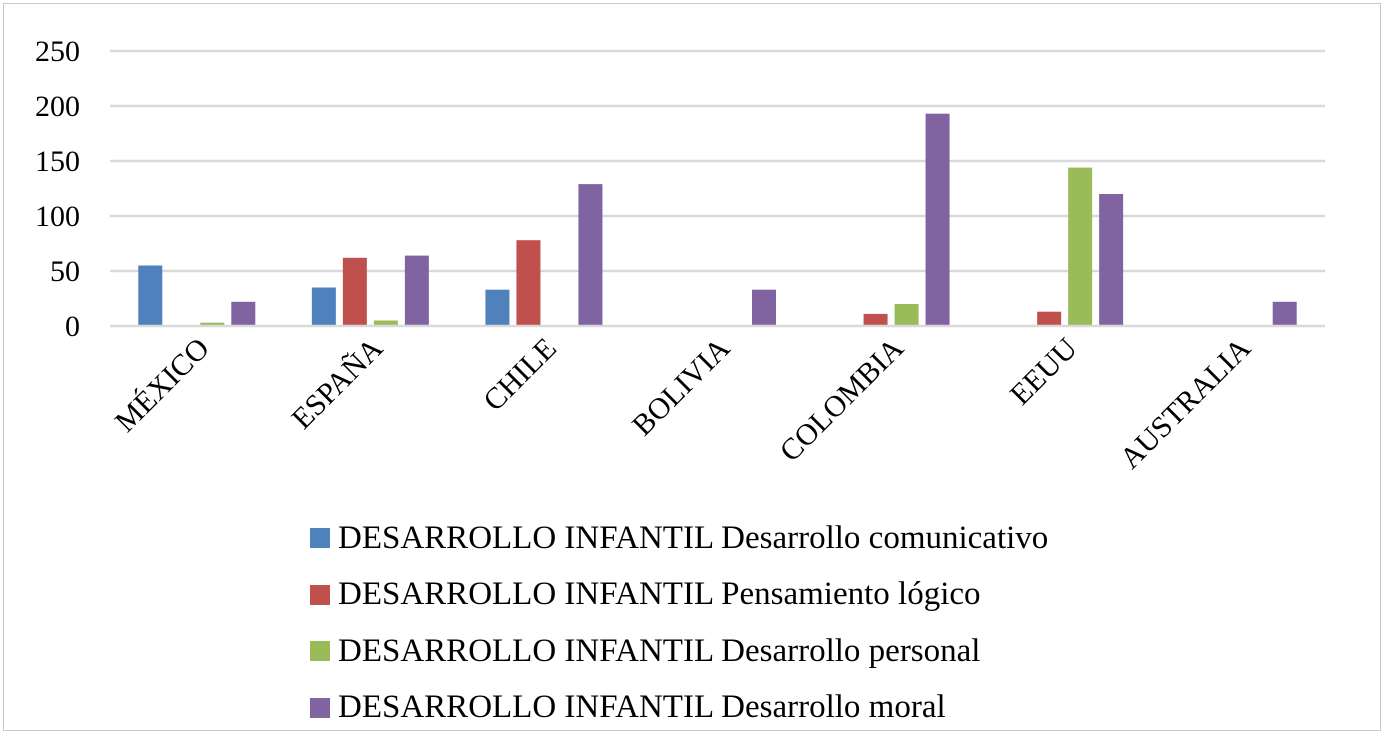 Image resolution: width=1386 pixels, height=736 pixels. I want to click on legend-label: DESARROLLO INFANTIL Desarrollo moral, so click(642, 707).